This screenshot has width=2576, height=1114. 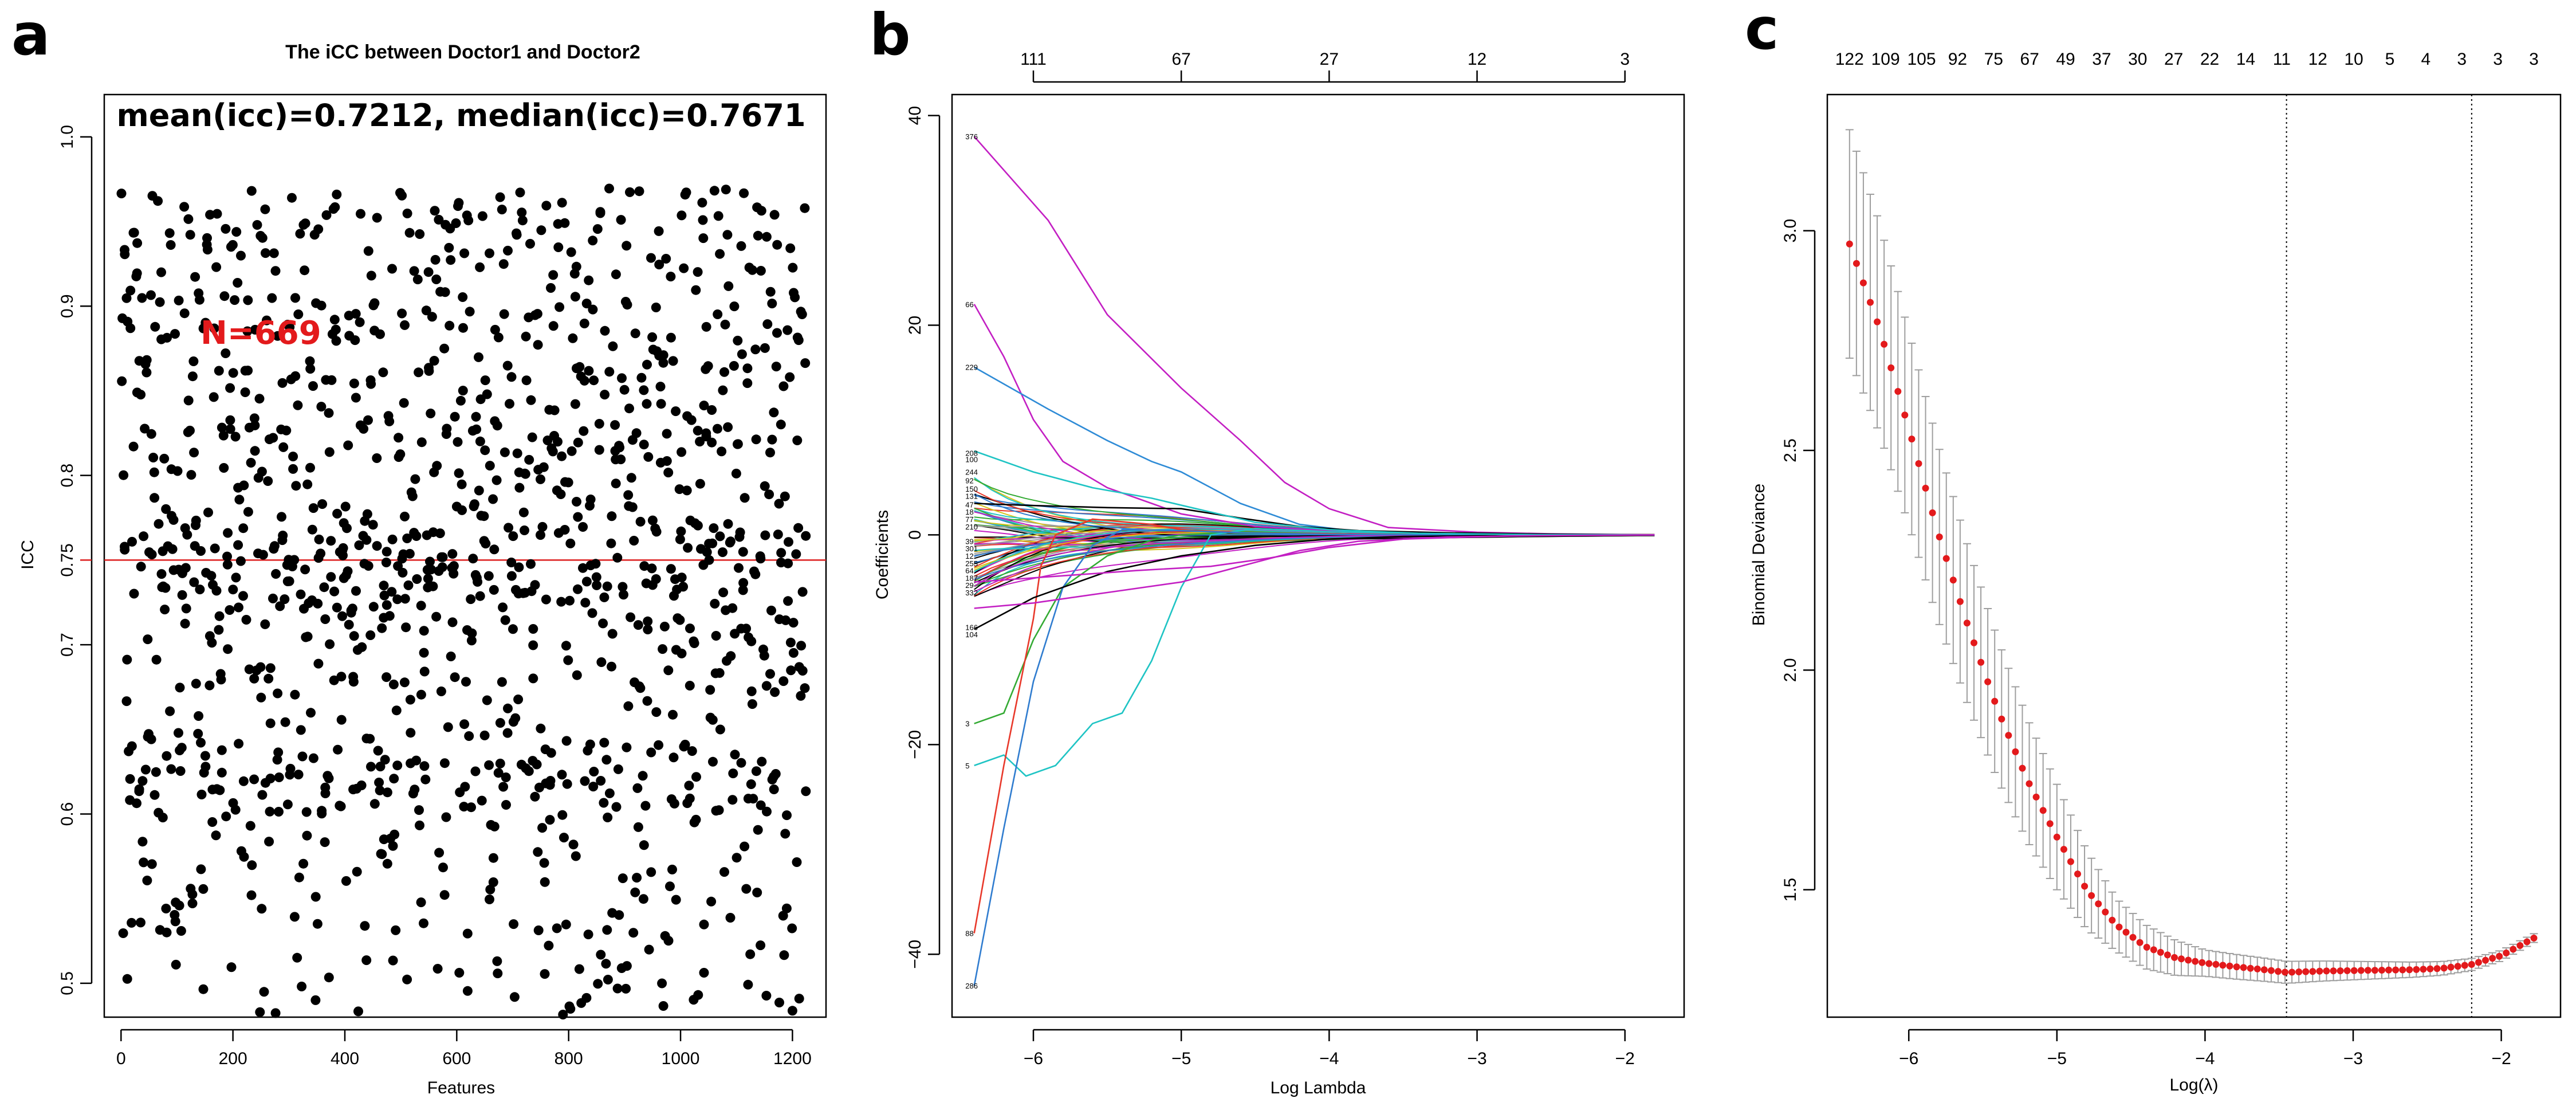 I want to click on c-top-tick-label: 27, so click(x=2173, y=59).